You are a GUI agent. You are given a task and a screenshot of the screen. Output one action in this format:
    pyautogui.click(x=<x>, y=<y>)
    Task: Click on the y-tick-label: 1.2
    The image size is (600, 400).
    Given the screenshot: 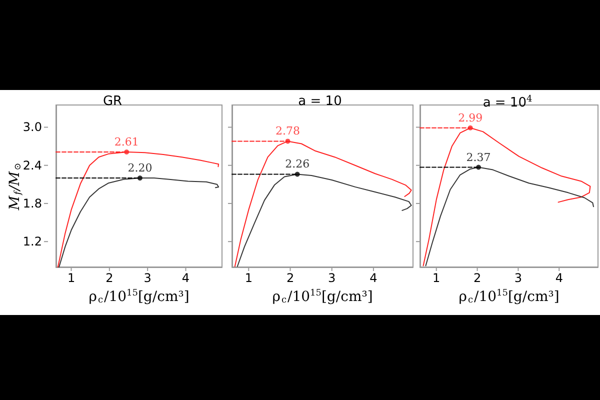 What is the action you would take?
    pyautogui.click(x=32, y=241)
    